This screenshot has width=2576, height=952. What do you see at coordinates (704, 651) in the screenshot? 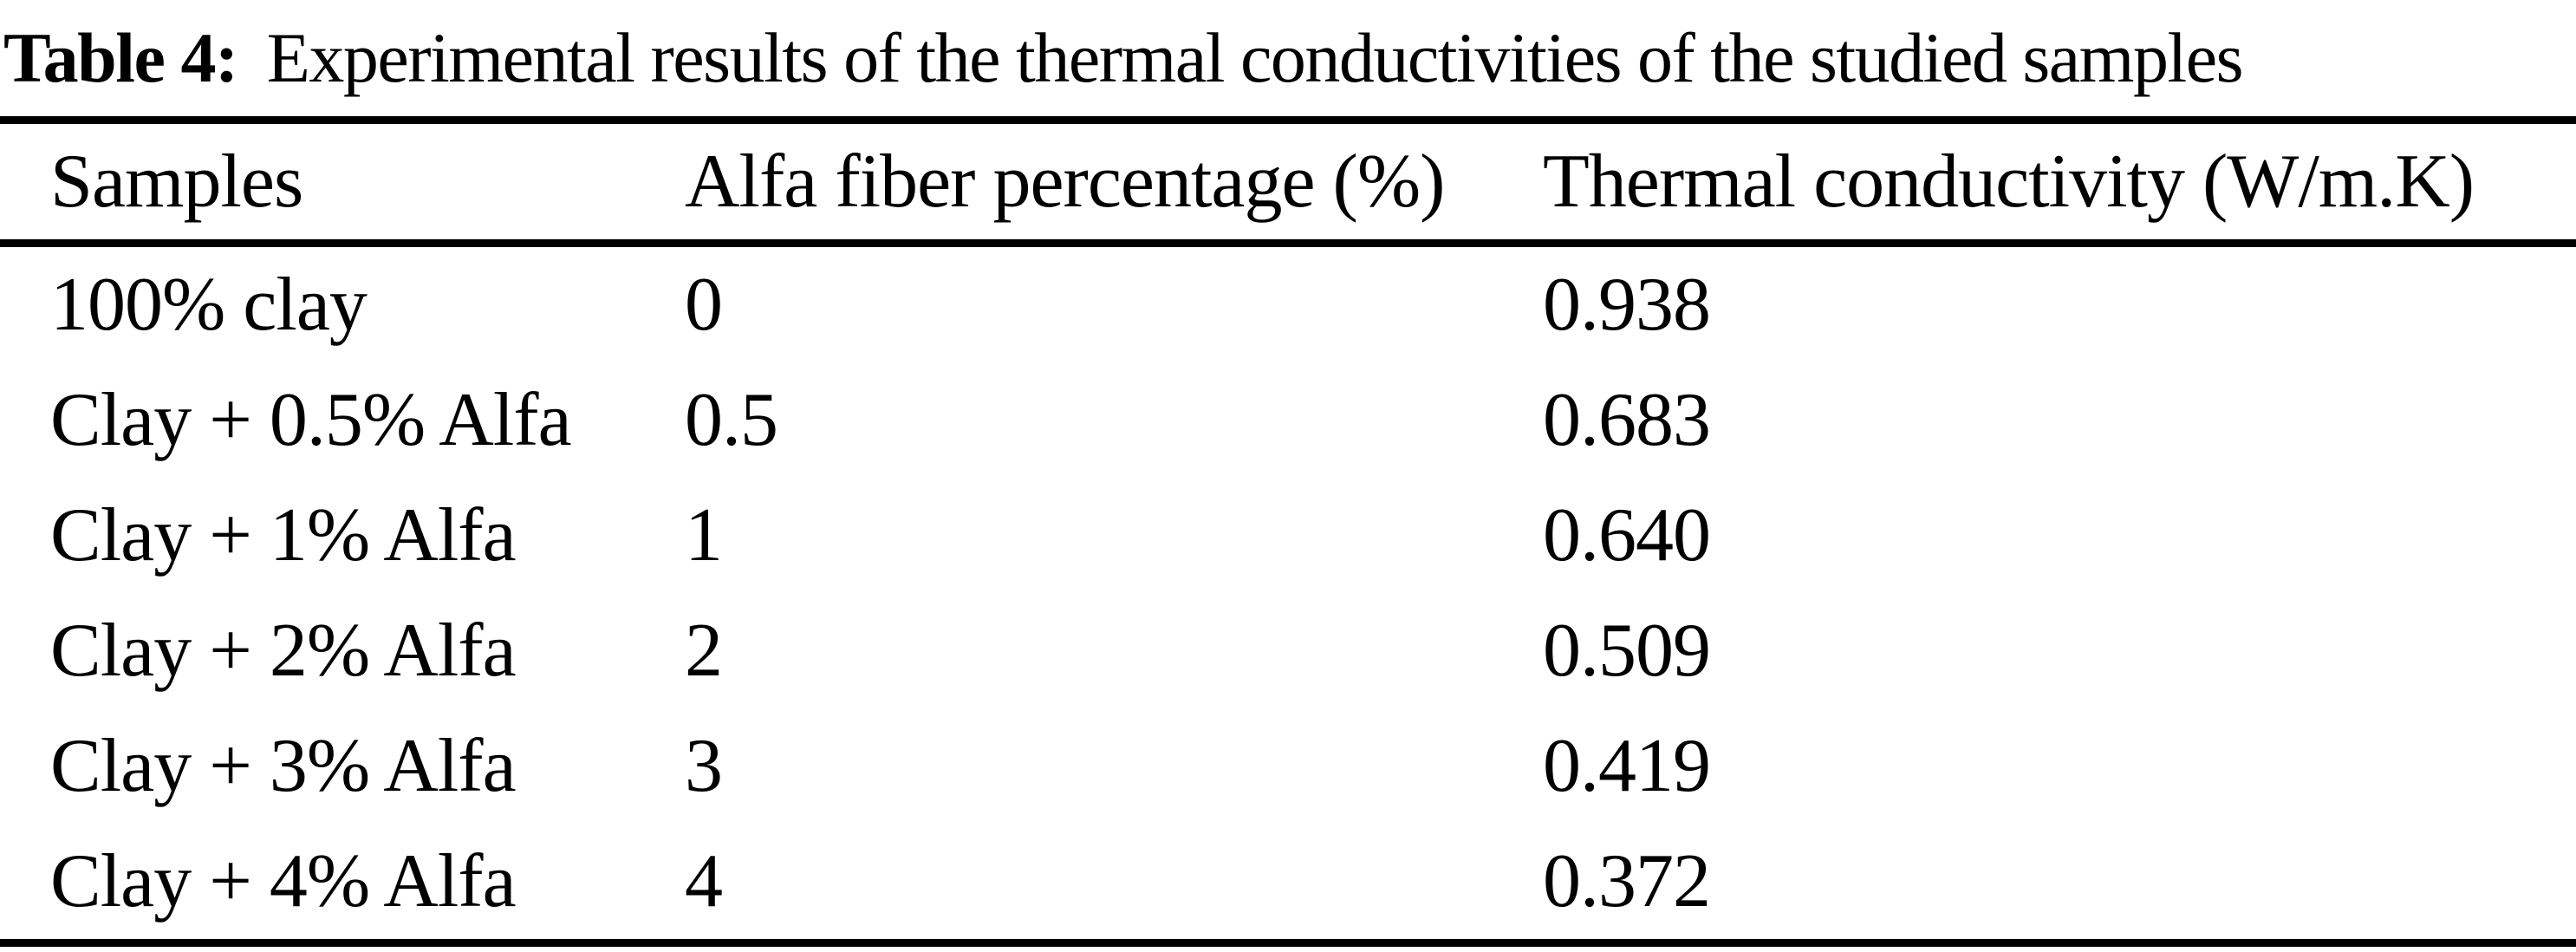
I see `cell-alfa-percentage: 2` at bounding box center [704, 651].